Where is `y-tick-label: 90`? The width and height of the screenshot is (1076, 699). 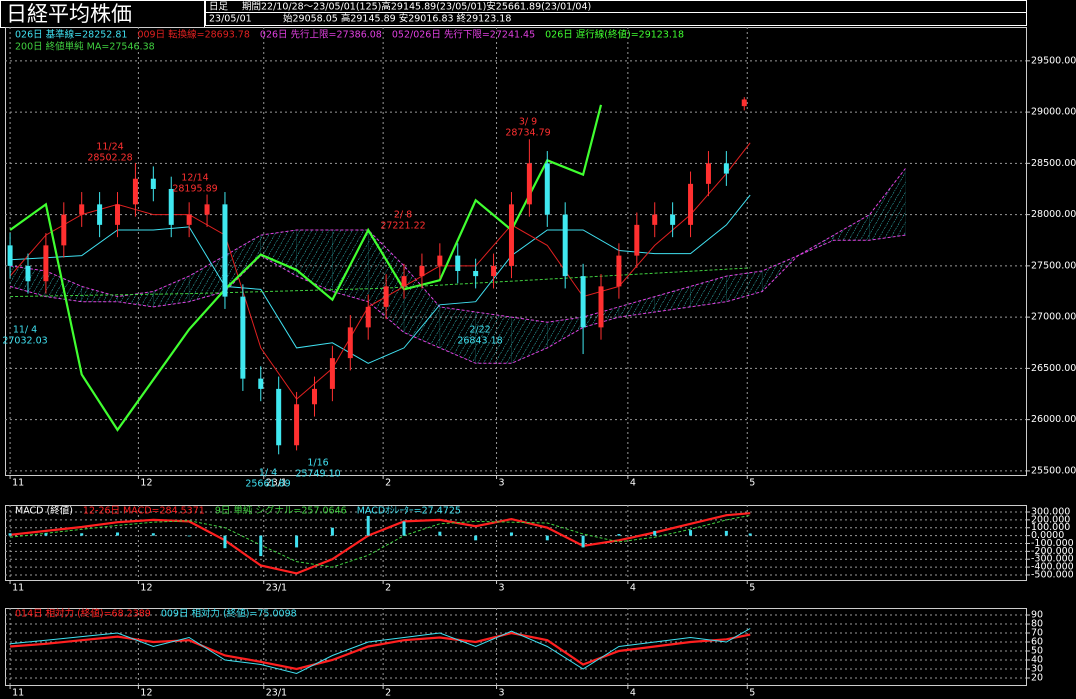
y-tick-label: 90 is located at coordinates (1037, 615).